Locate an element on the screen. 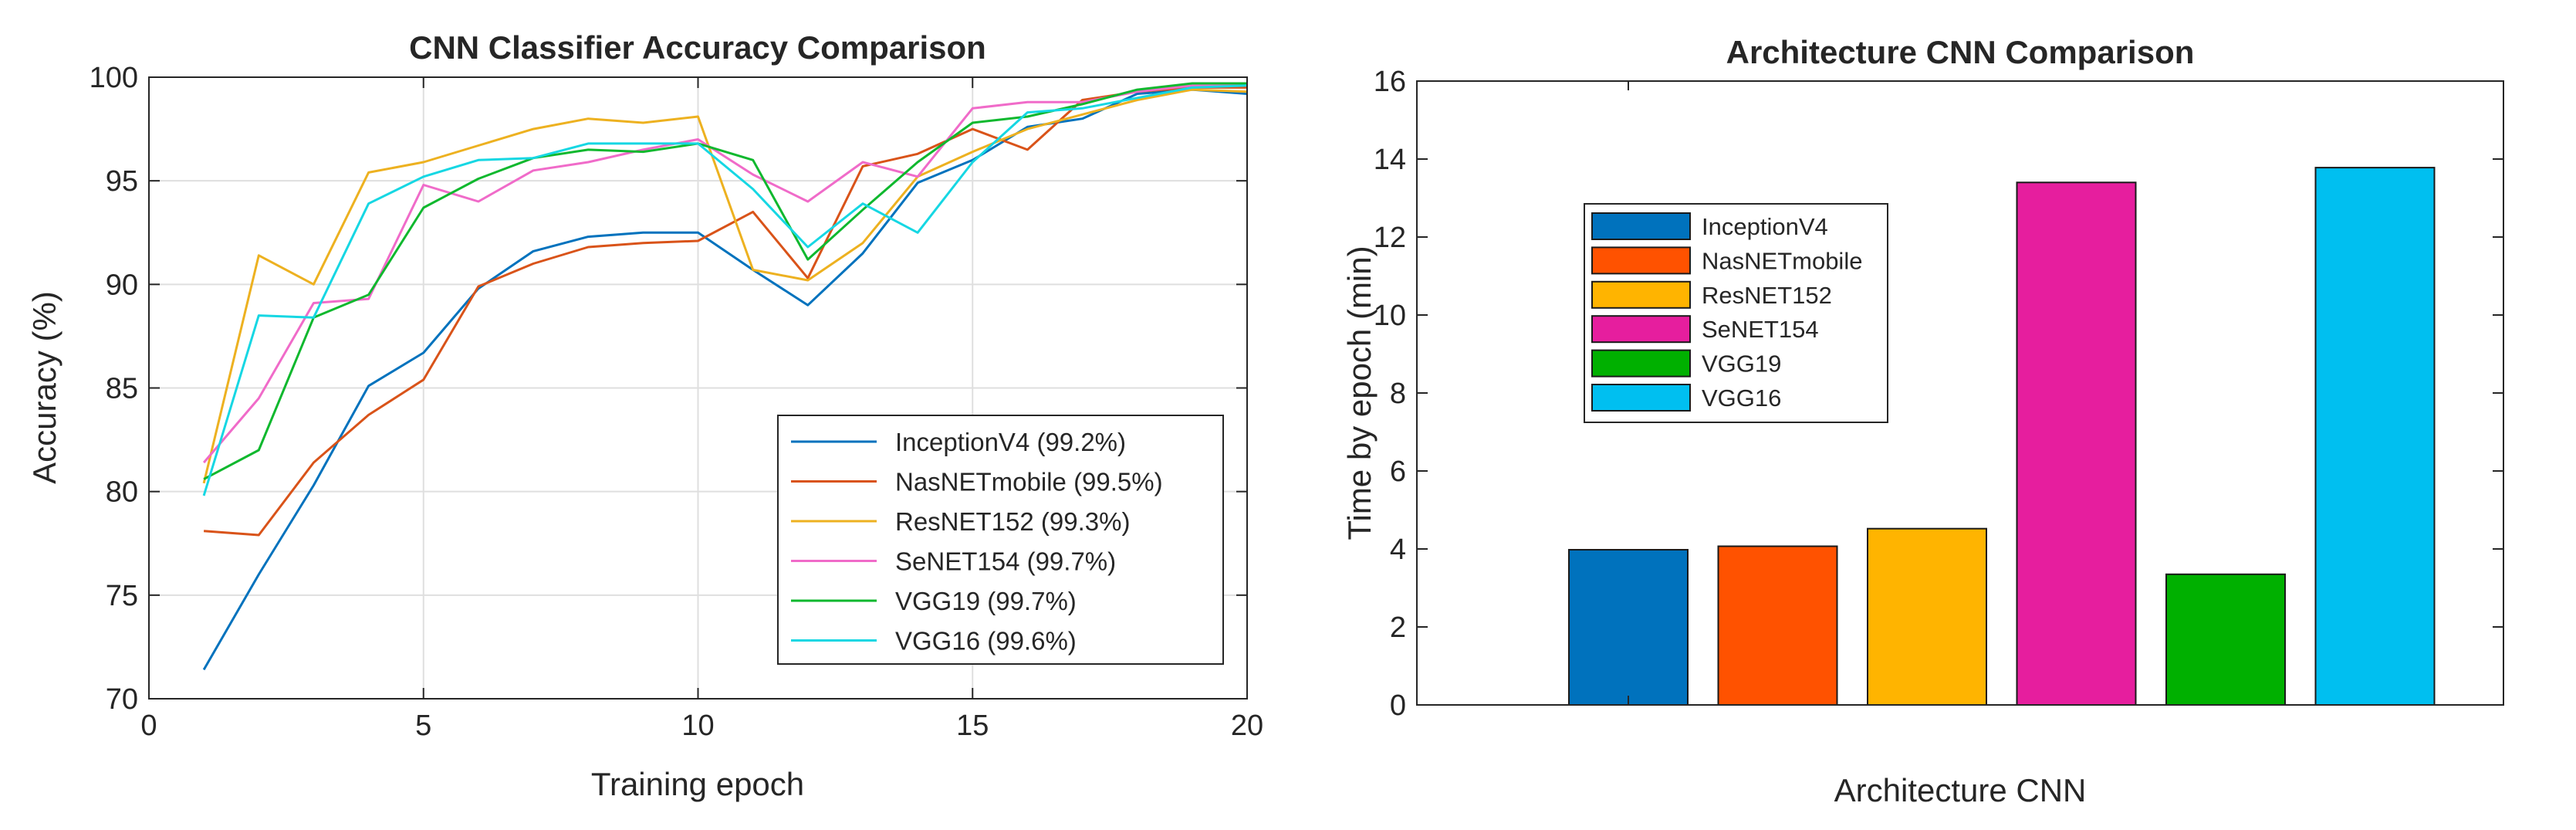 The width and height of the screenshot is (2576, 830). legend-label-vgg19: VGG19 (99.7%) is located at coordinates (986, 601).